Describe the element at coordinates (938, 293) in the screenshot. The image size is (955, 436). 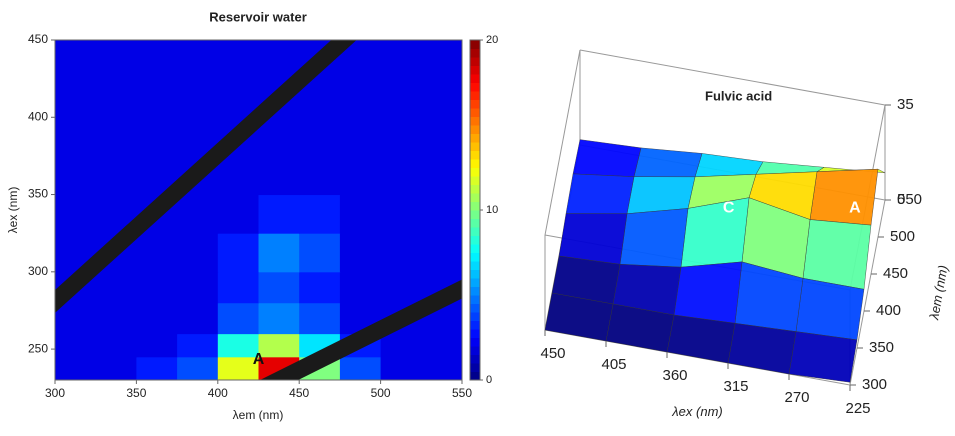
I see `y-axis-label: λem (nm)` at that location.